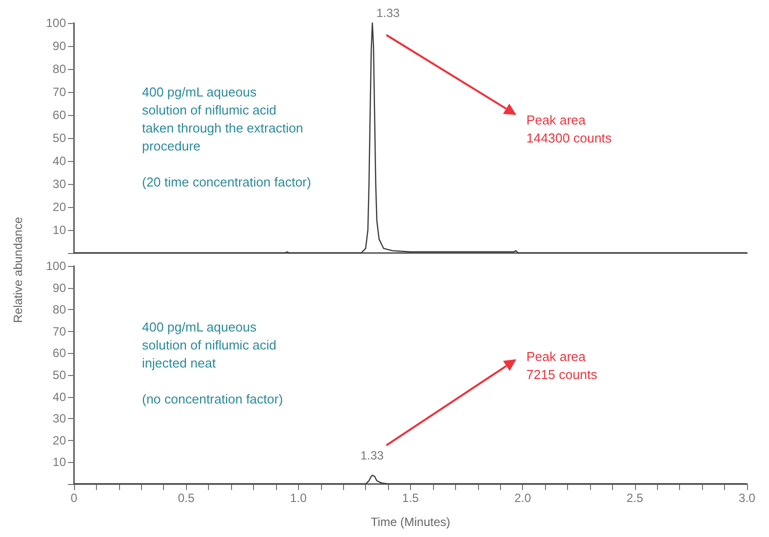 The height and width of the screenshot is (537, 769). Describe the element at coordinates (74, 498) in the screenshot. I see `x-tick-label: 0` at that location.